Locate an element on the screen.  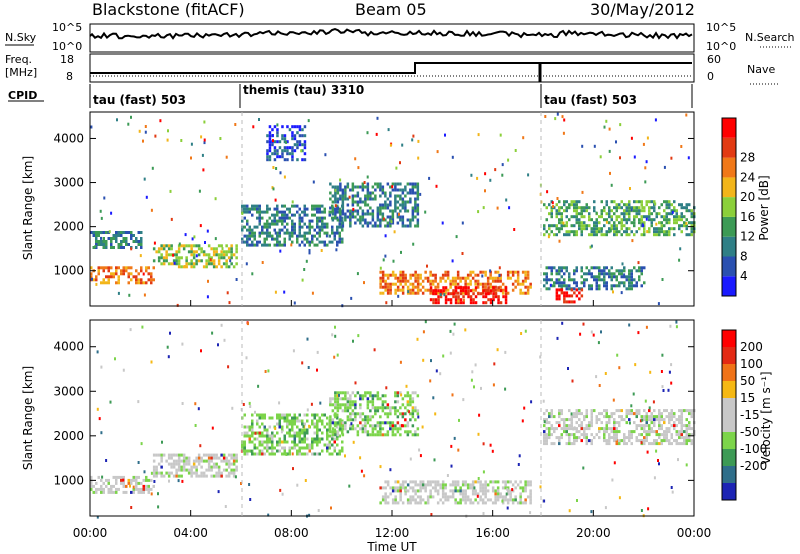
nsky-label: N.Sky is located at coordinates (21, 37).